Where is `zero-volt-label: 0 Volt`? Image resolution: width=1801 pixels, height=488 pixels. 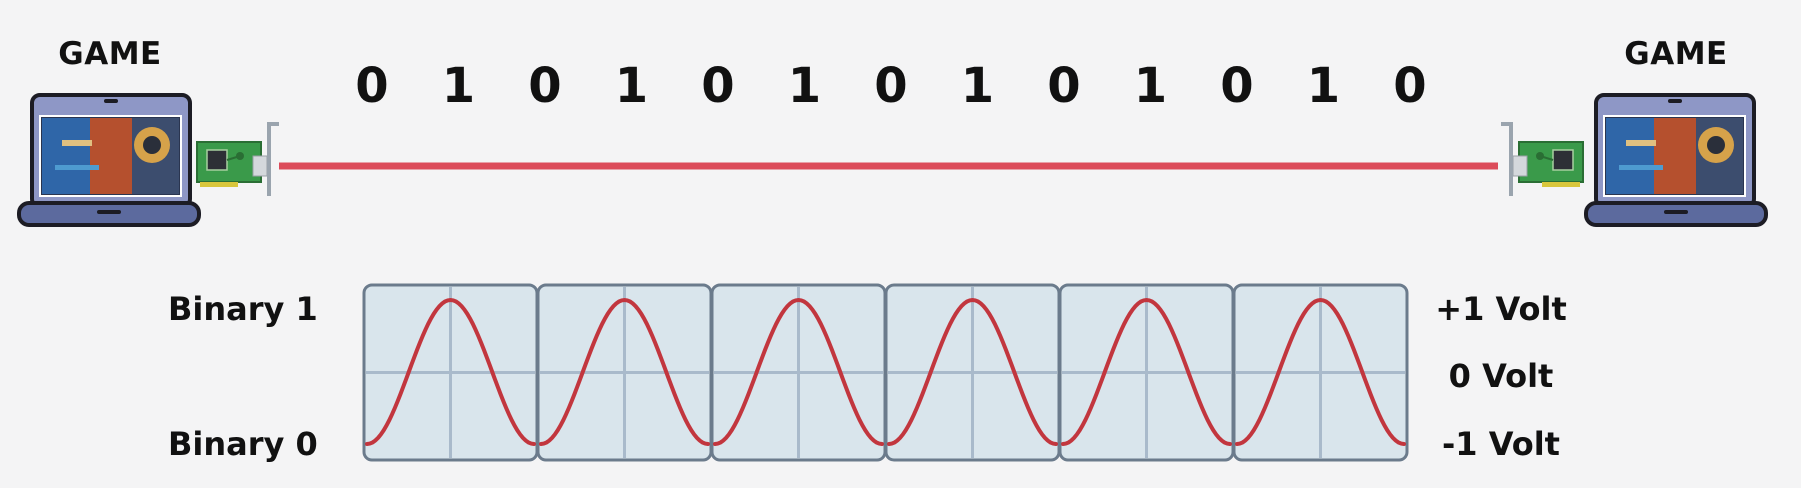 zero-volt-label: 0 Volt is located at coordinates (1501, 376).